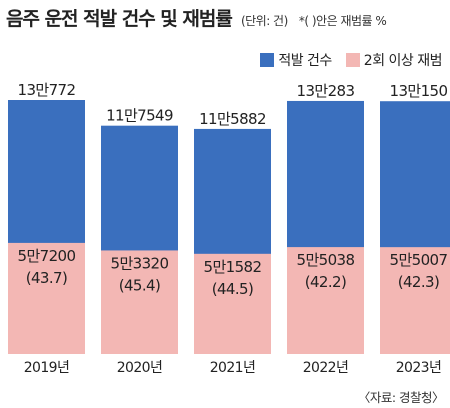 The width and height of the screenshot is (450, 408). I want to click on chart-header: 음주 운전 적발 건수 및 재범률 (단위: 건) *( )안은 재범률 %, so click(226, 18).